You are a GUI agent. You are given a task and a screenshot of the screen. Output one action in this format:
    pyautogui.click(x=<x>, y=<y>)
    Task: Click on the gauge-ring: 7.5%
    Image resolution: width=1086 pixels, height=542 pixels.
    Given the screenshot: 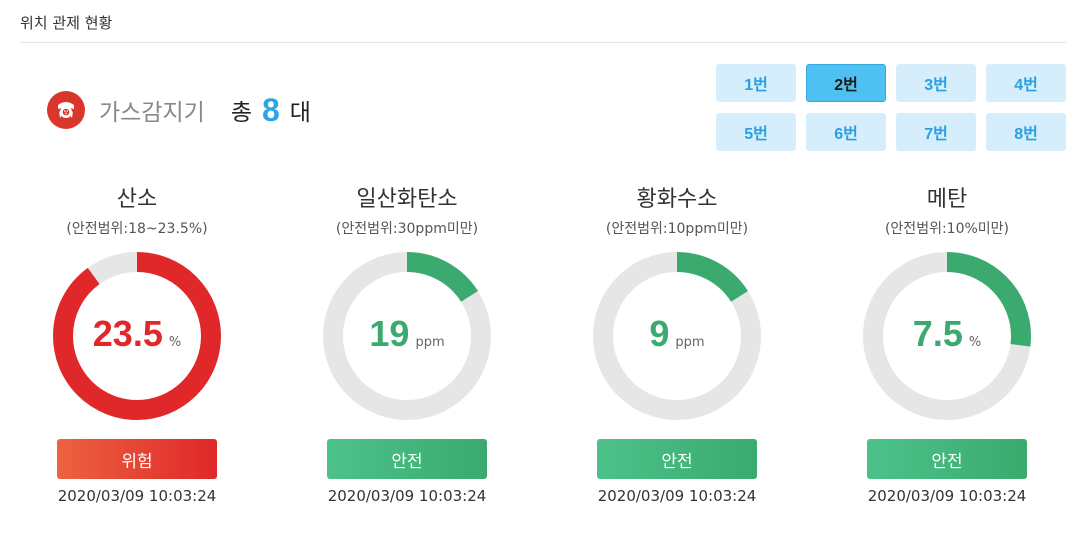 What is the action you would take?
    pyautogui.click(x=947, y=336)
    